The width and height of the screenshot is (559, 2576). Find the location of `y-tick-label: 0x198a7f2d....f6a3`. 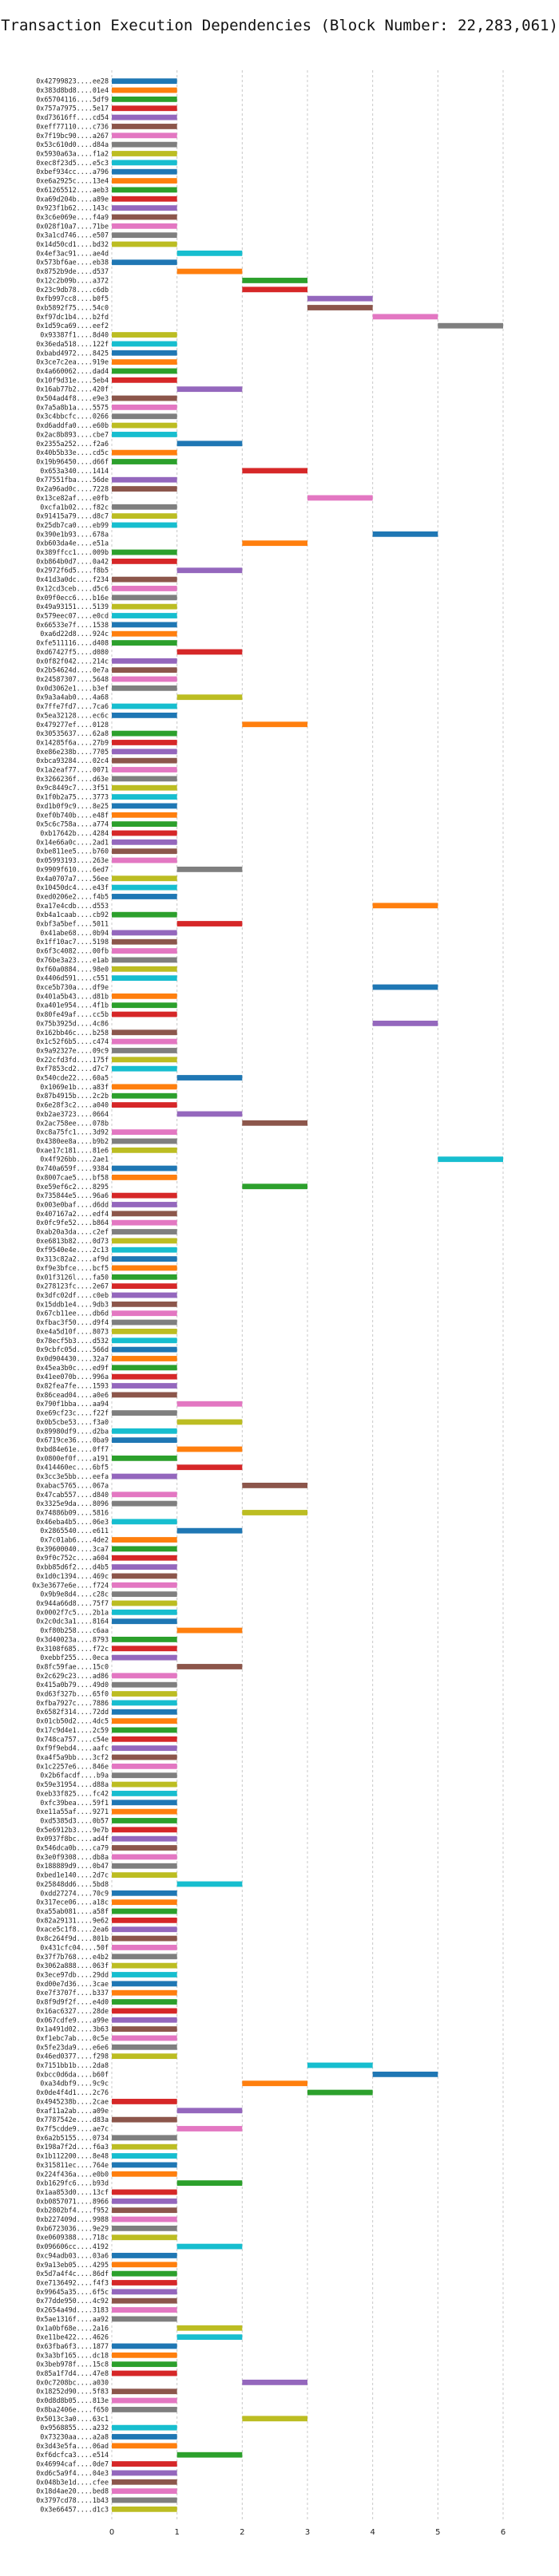

y-tick-label: 0x198a7f2d....f6a3 is located at coordinates (72, 2147).